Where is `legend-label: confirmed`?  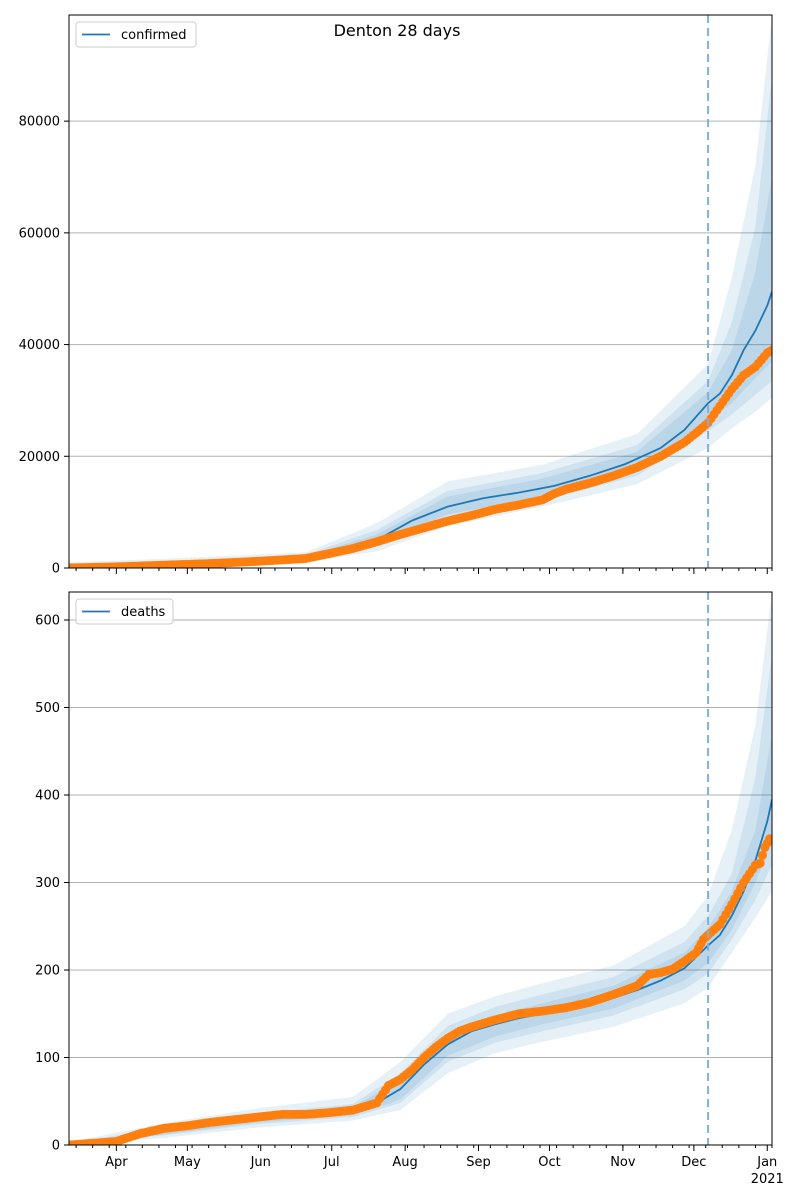 legend-label: confirmed is located at coordinates (154, 35).